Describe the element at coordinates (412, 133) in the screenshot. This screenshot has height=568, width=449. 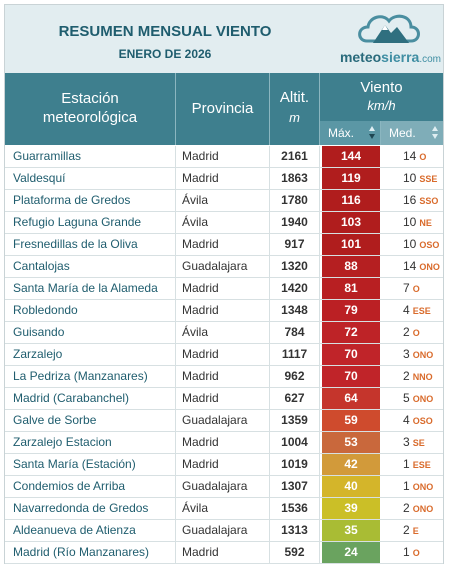
I see `column-header-med: Med.` at that location.